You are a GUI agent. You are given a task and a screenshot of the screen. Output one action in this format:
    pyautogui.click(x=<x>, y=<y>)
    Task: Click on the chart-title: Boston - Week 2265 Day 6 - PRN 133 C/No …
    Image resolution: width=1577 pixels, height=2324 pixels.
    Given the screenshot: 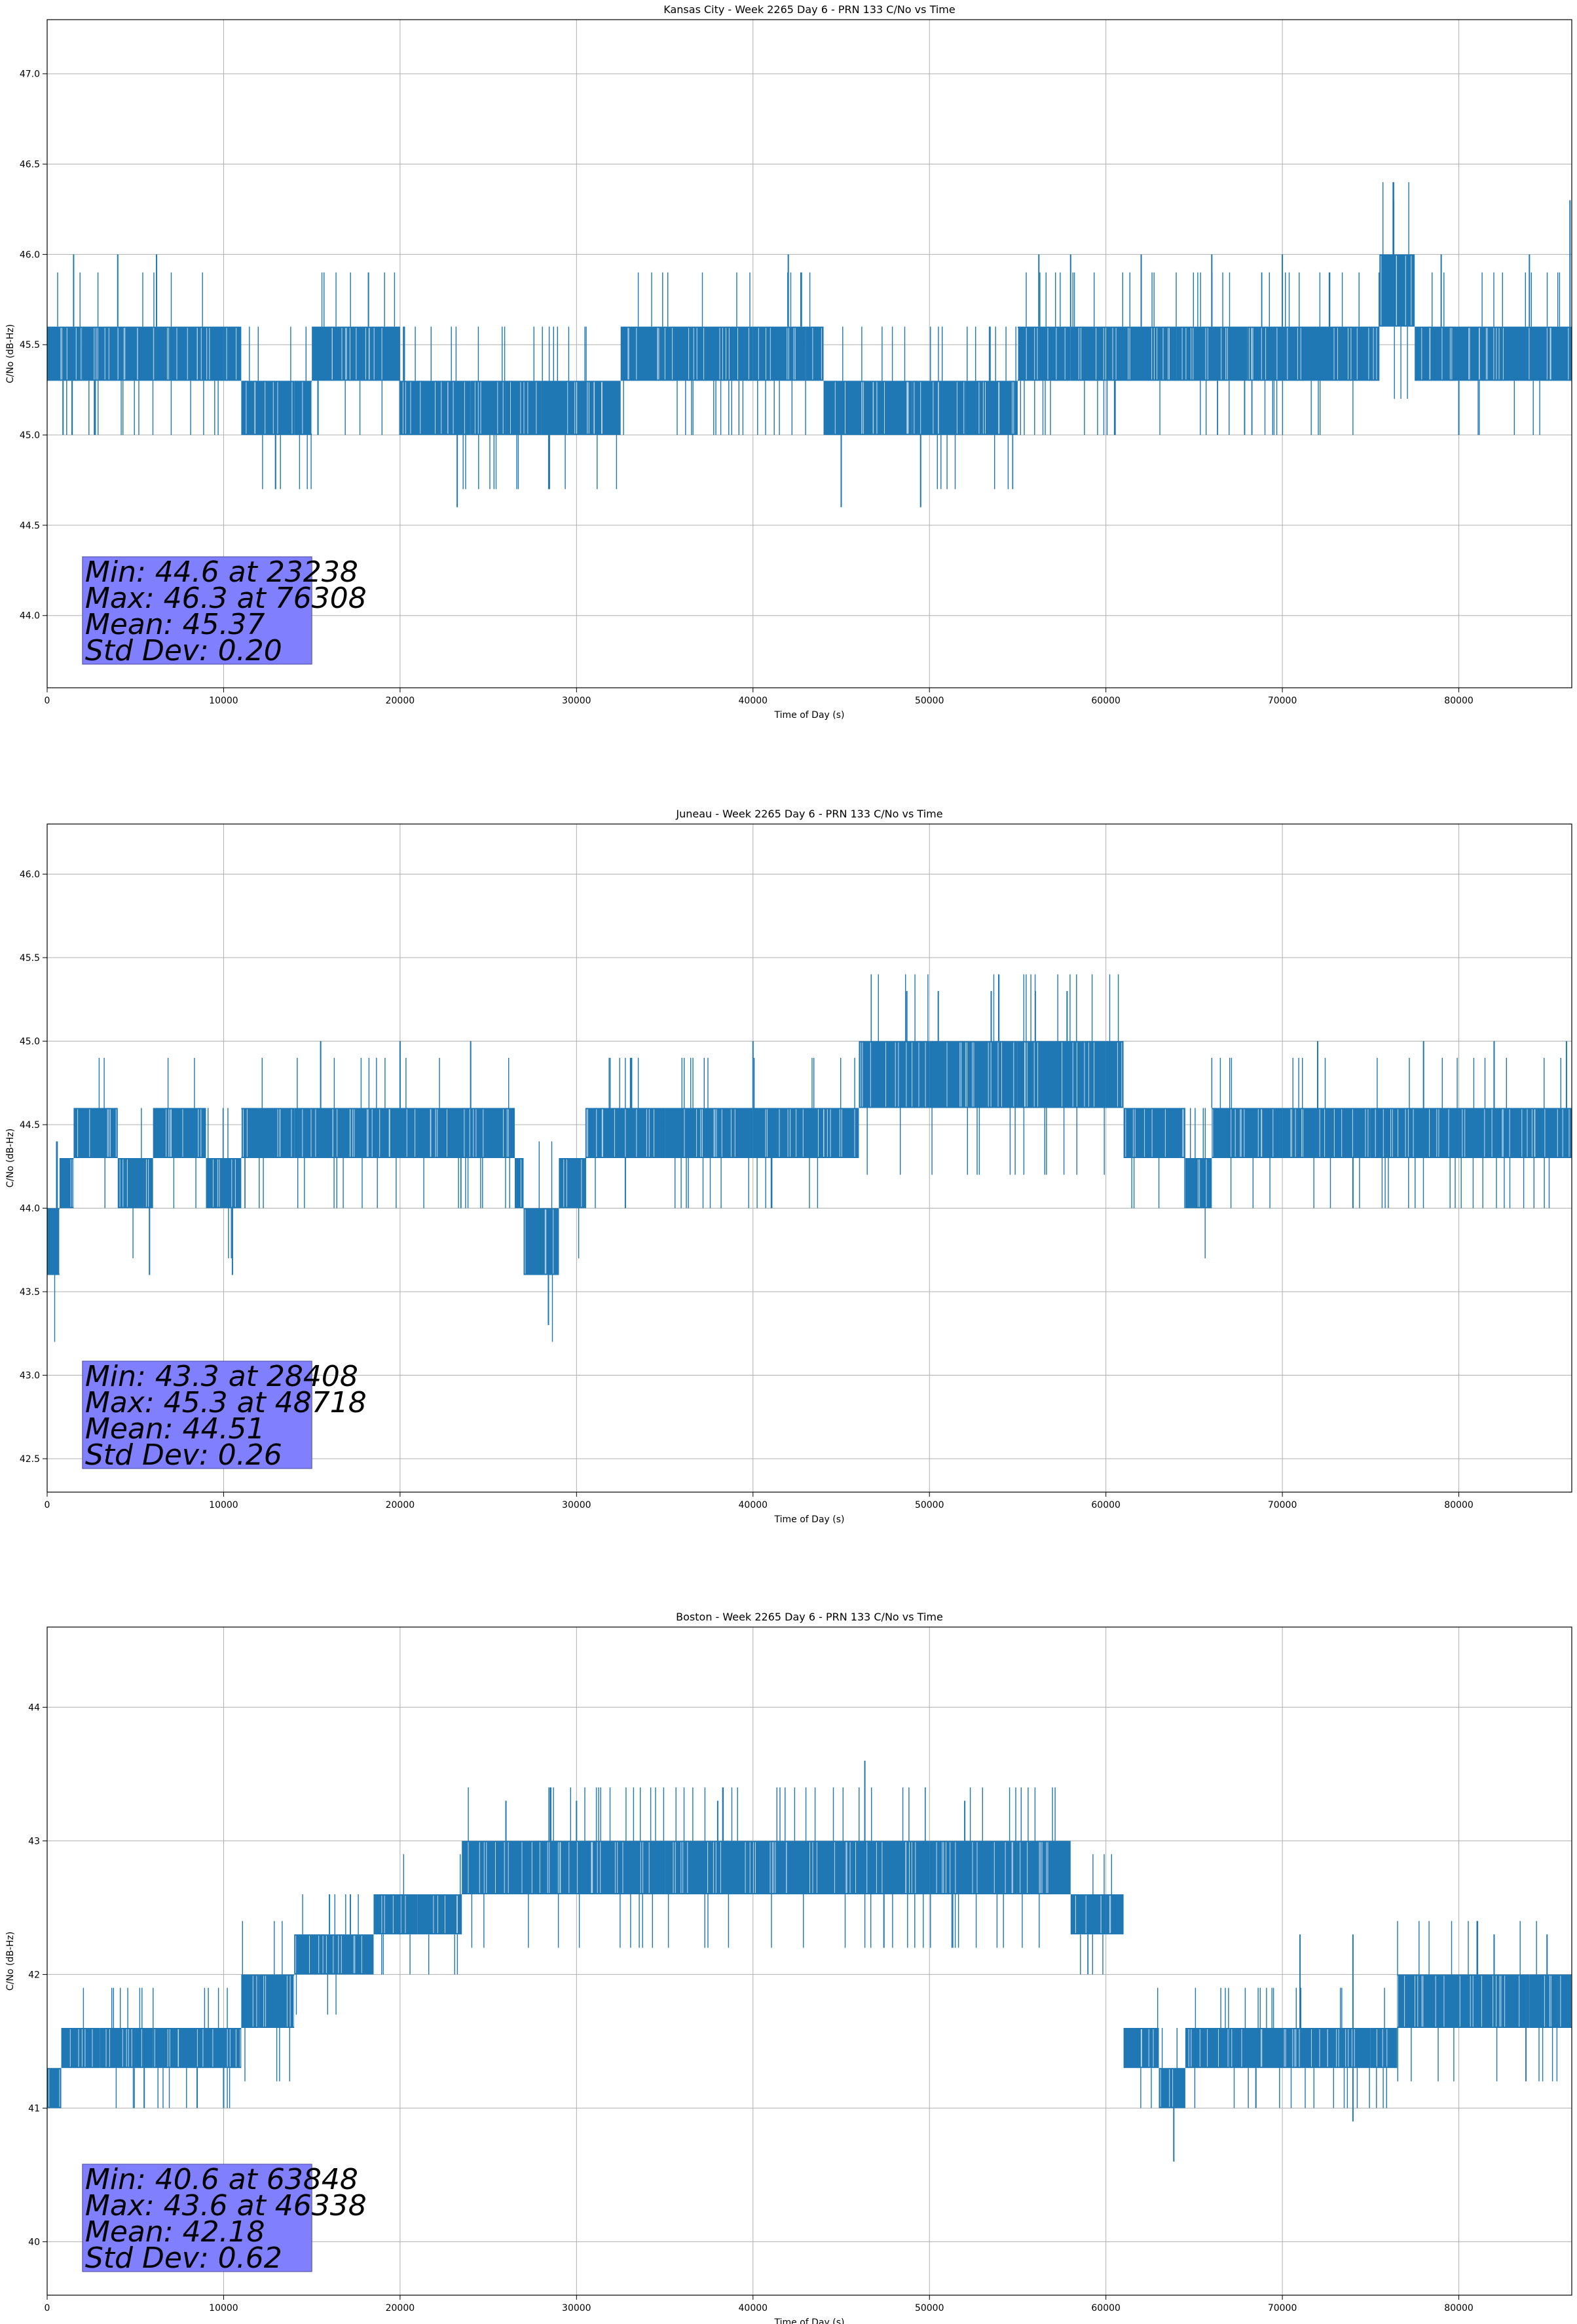 What is the action you would take?
    pyautogui.click(x=809, y=1617)
    